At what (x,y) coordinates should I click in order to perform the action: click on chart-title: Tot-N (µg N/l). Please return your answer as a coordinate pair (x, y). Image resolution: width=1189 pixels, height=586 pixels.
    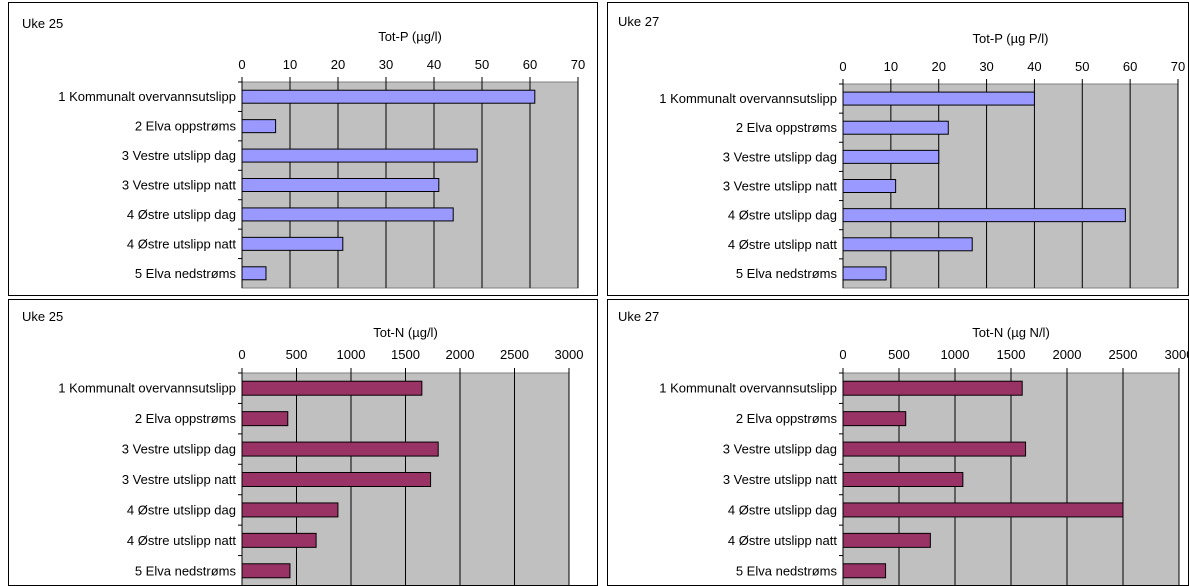
    Looking at the image, I should click on (1011, 332).